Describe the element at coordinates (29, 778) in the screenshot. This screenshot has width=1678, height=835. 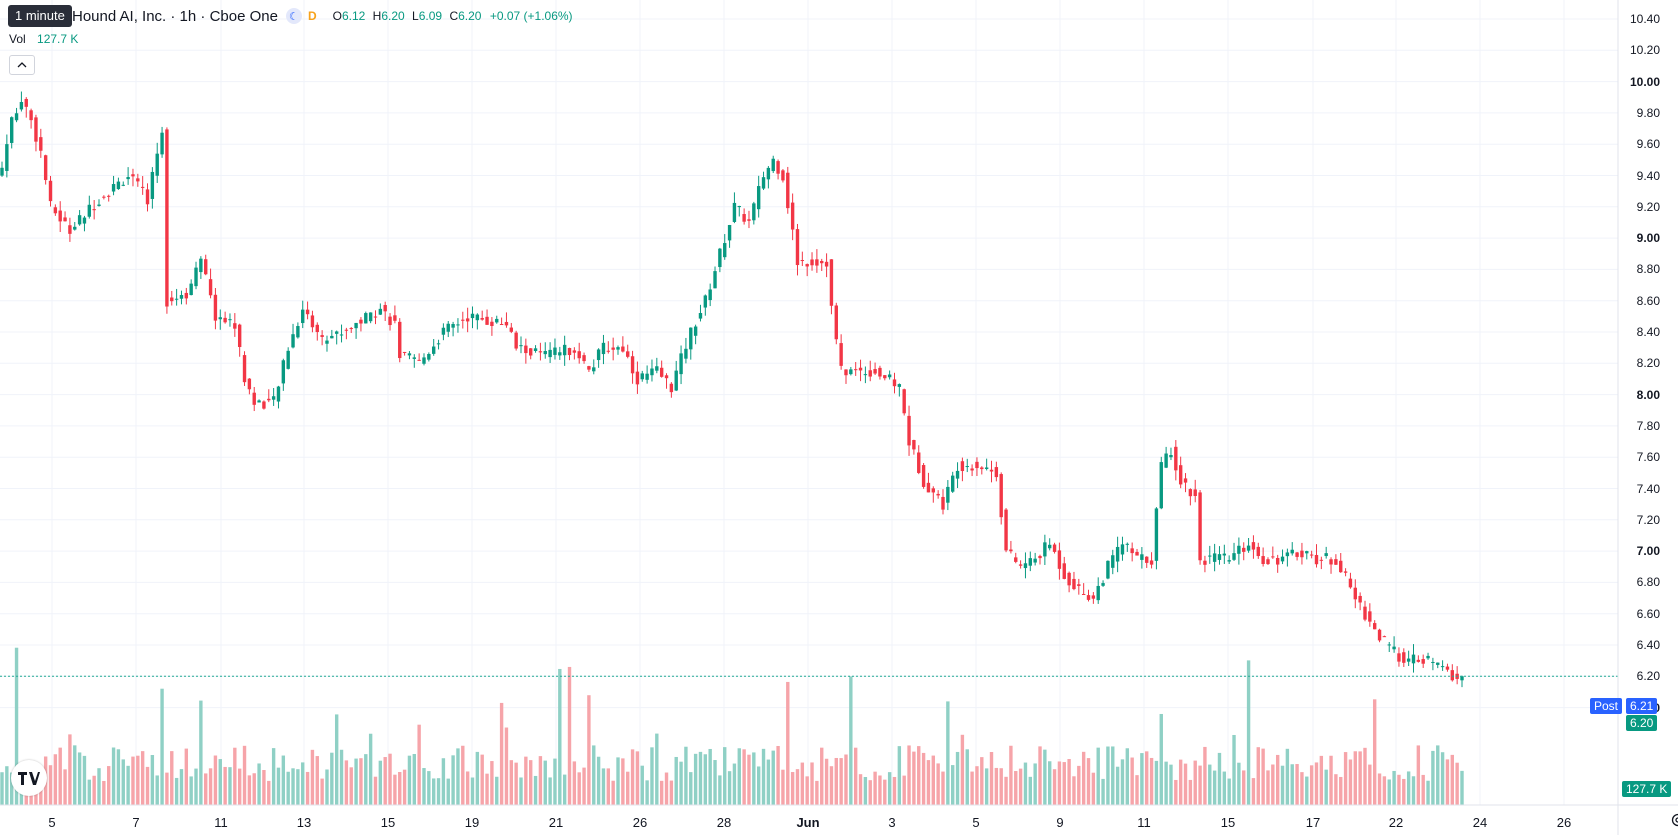
I see `tradingview-logo` at that location.